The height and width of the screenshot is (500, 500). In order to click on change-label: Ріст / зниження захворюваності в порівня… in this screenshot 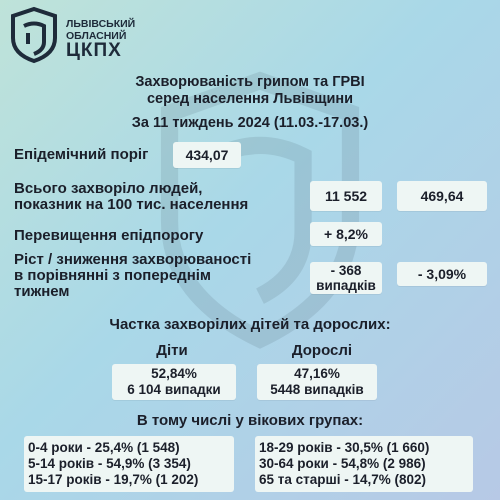, I will do `click(133, 275)`.